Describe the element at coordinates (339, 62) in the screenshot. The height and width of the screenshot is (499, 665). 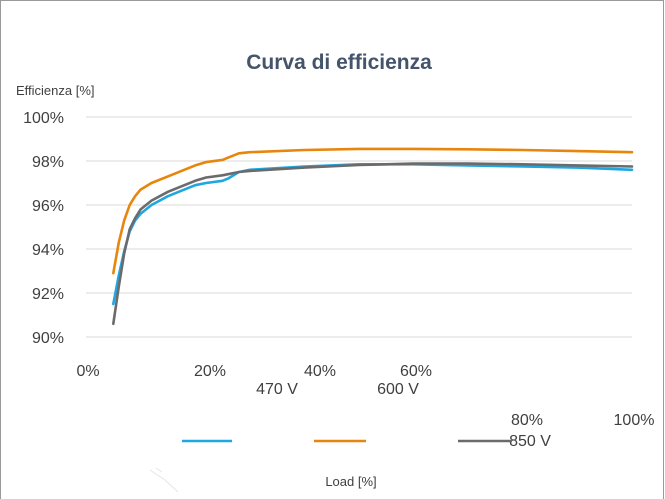
I see `chart-title: Curva di efficienza` at that location.